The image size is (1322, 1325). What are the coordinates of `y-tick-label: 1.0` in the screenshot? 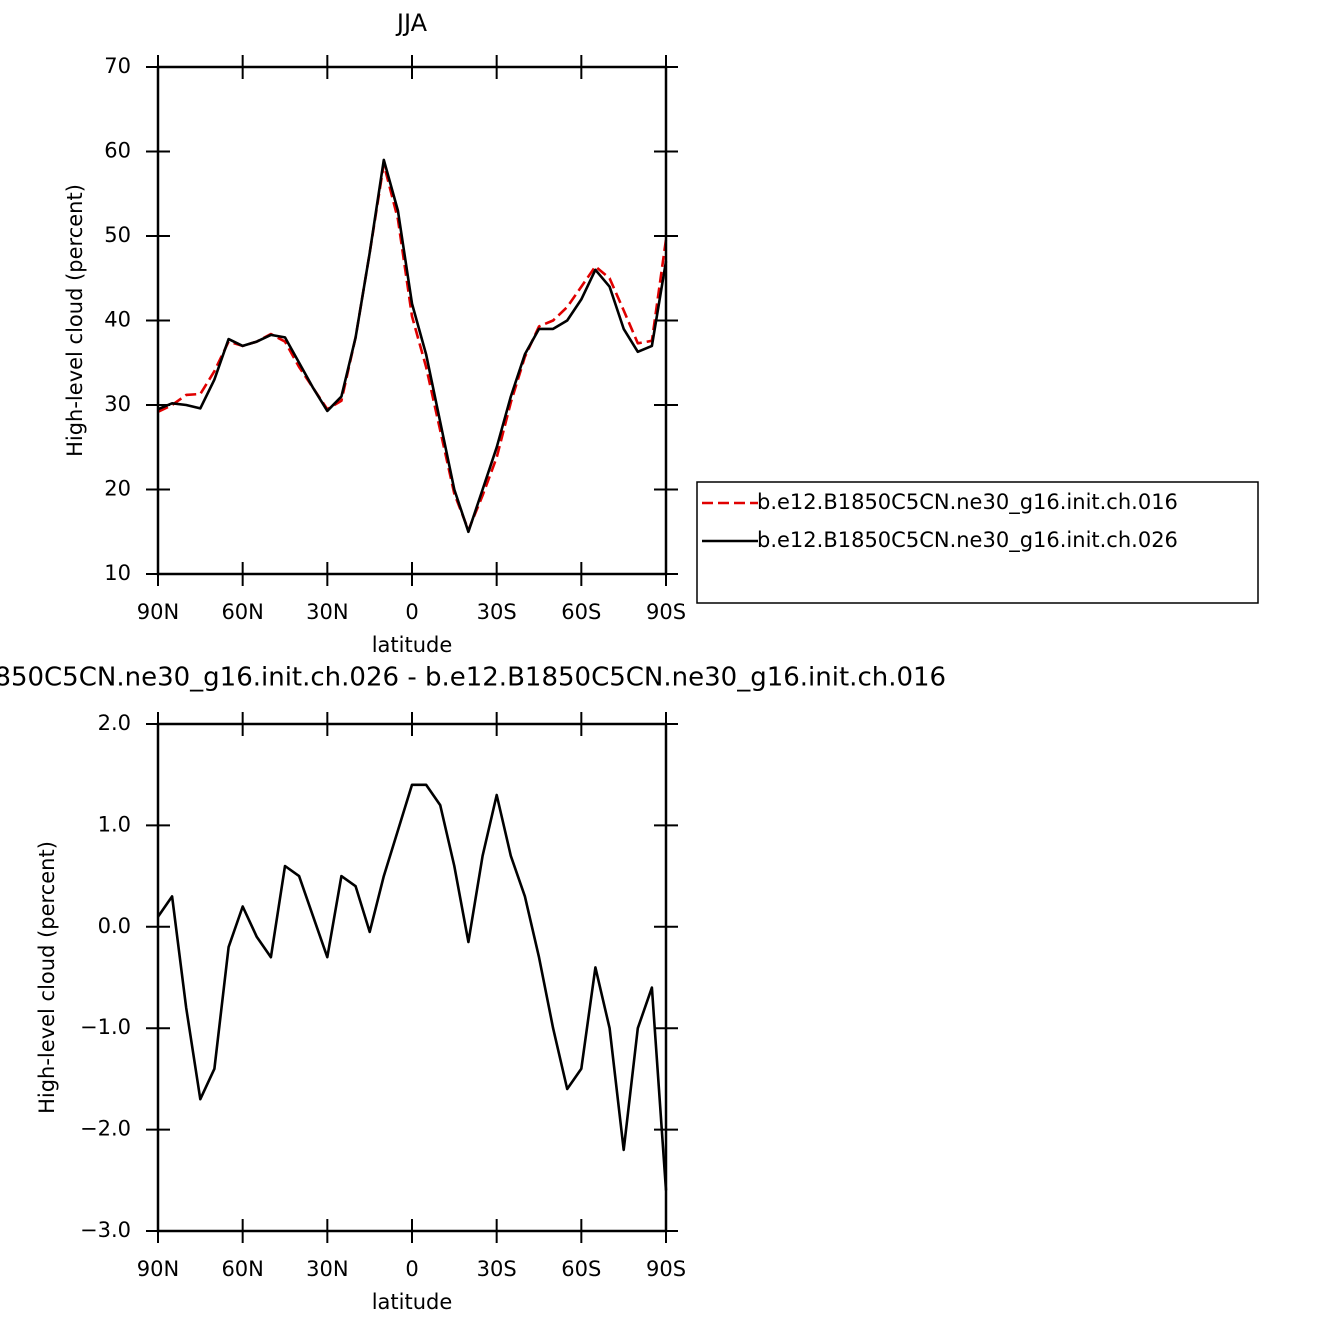 It's located at (114, 824).